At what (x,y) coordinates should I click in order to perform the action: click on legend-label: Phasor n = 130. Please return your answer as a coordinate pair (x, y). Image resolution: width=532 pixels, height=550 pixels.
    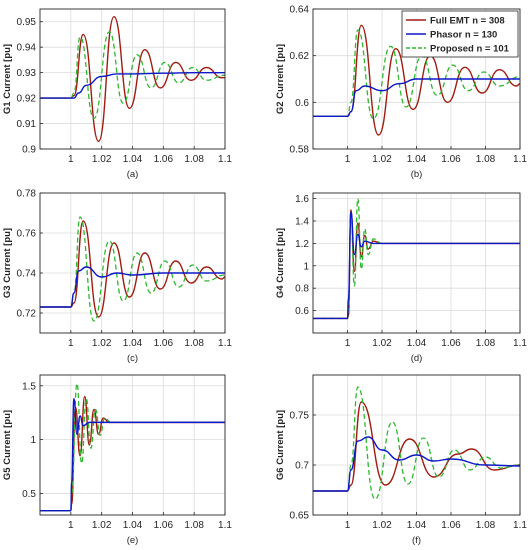
    Looking at the image, I should click on (463, 35).